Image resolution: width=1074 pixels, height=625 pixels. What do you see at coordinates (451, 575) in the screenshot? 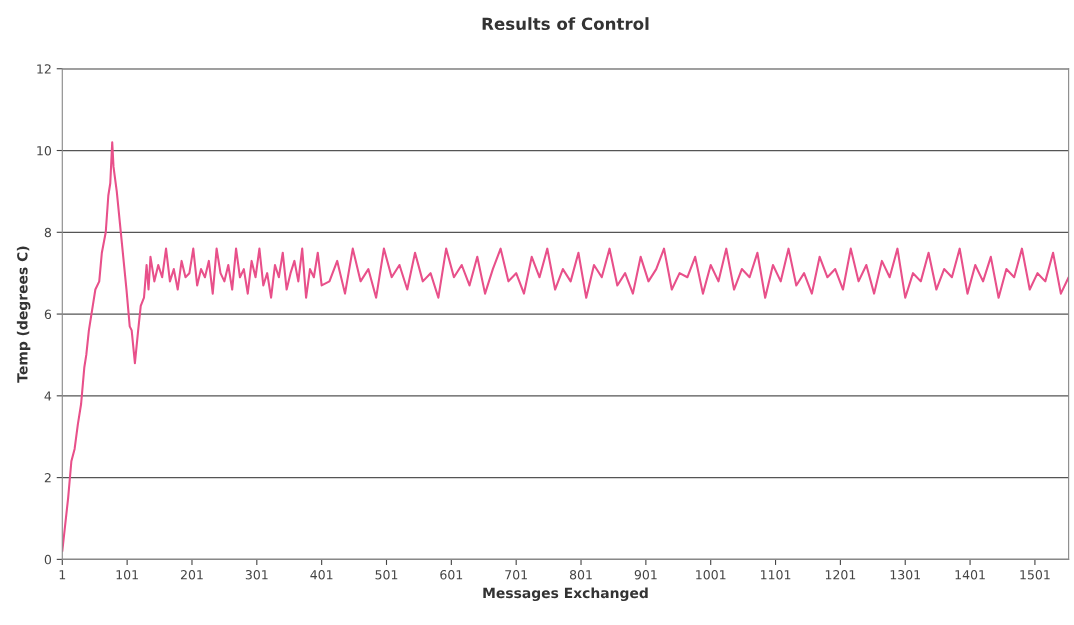
I see `x-tick-label: 601` at bounding box center [451, 575].